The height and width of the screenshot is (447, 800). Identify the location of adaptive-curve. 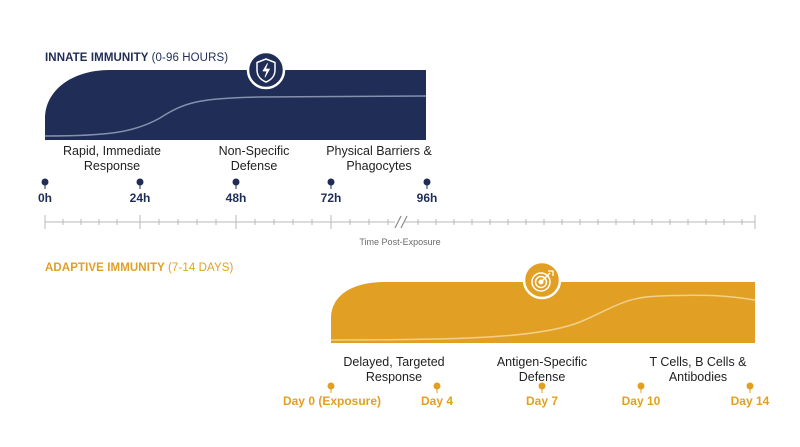
(543, 317).